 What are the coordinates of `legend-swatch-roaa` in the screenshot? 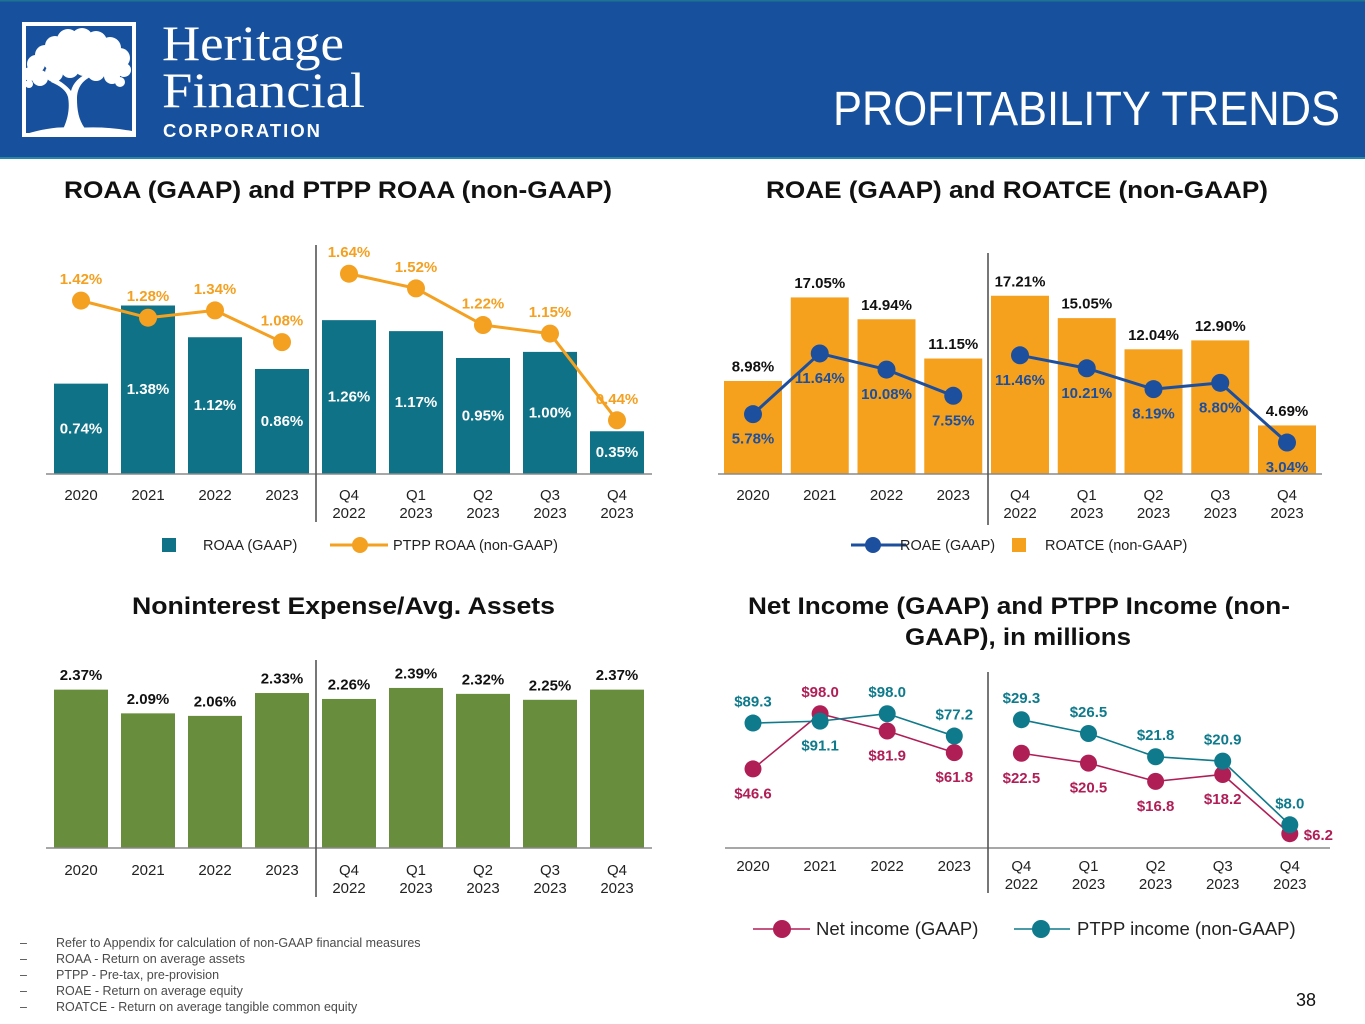 It's located at (169, 545).